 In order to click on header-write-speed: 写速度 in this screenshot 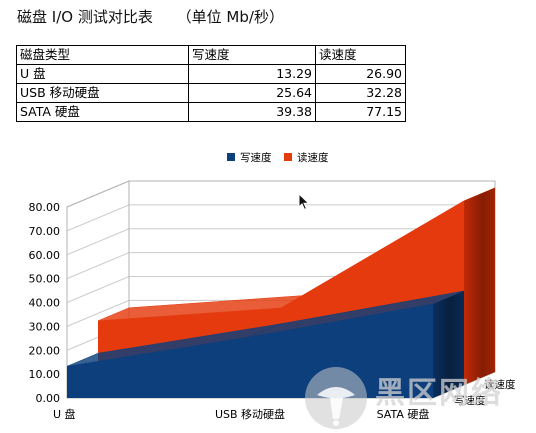, I will do `click(252, 55)`.